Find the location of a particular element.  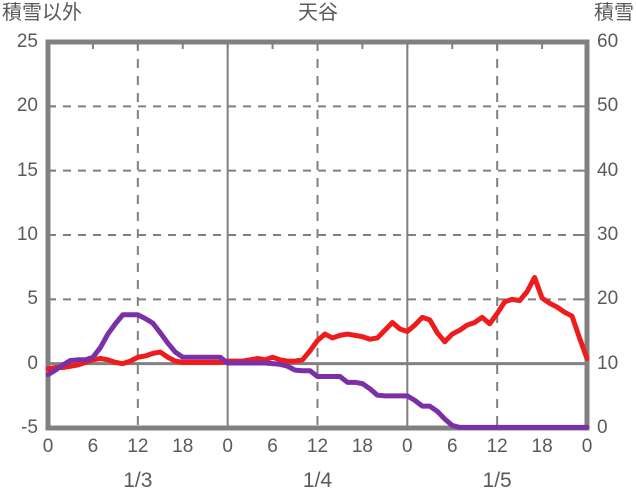

y-axis-tick-label-right: 10 is located at coordinates (608, 363).